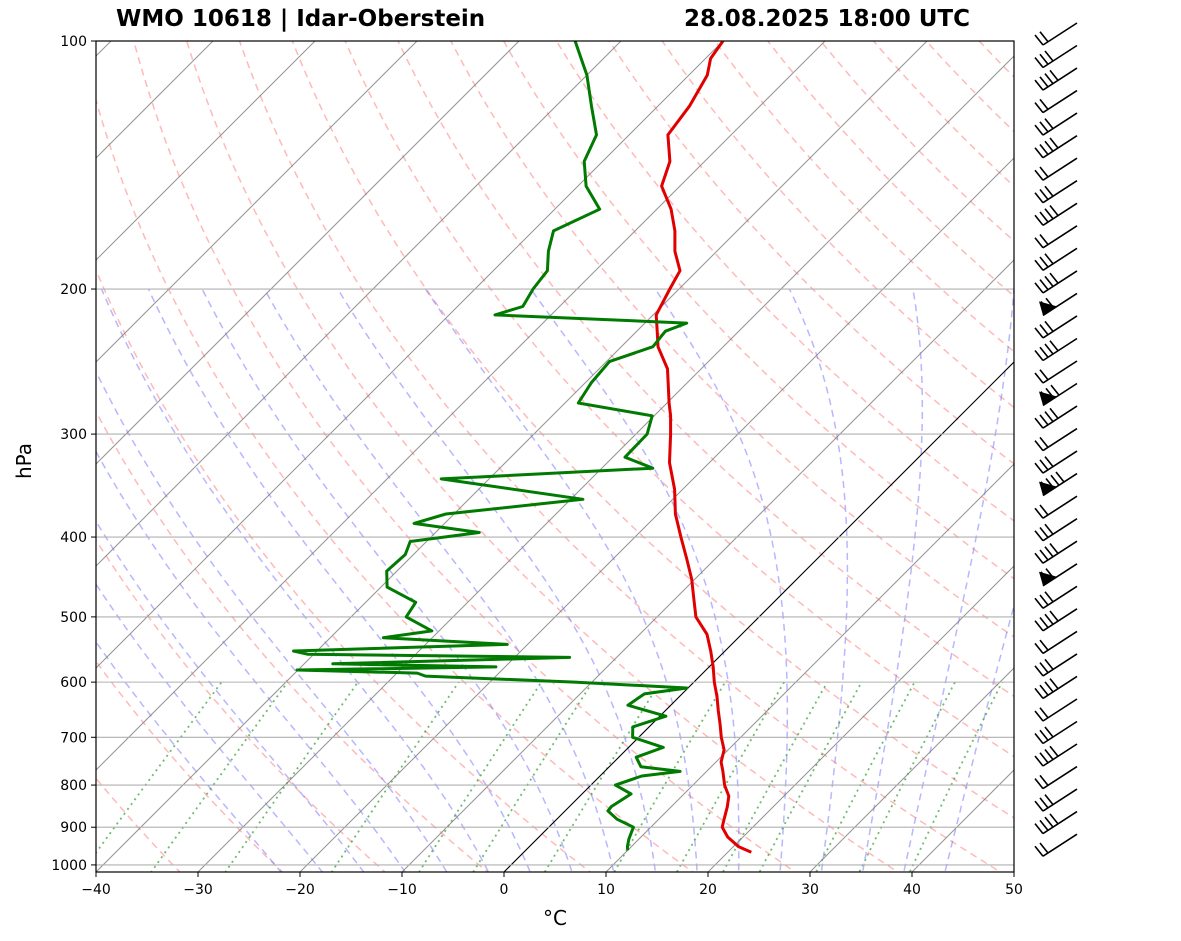 The height and width of the screenshot is (941, 1181). I want to click on y-tick-label: 500, so click(73, 618).